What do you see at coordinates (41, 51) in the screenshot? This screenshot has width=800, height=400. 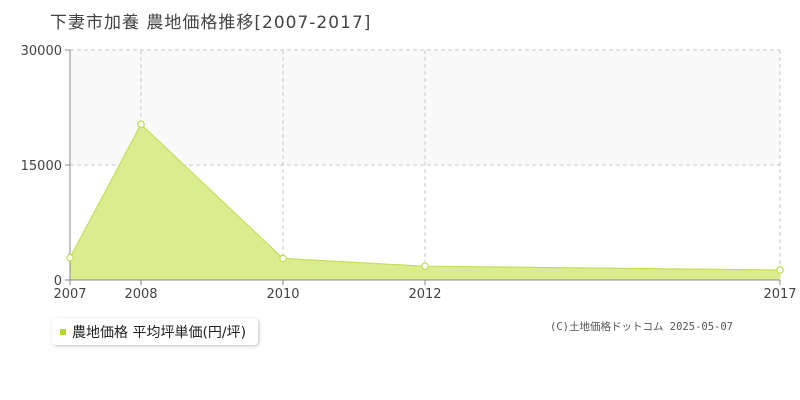 I see `y-tick-label-30000: 30000` at bounding box center [41, 51].